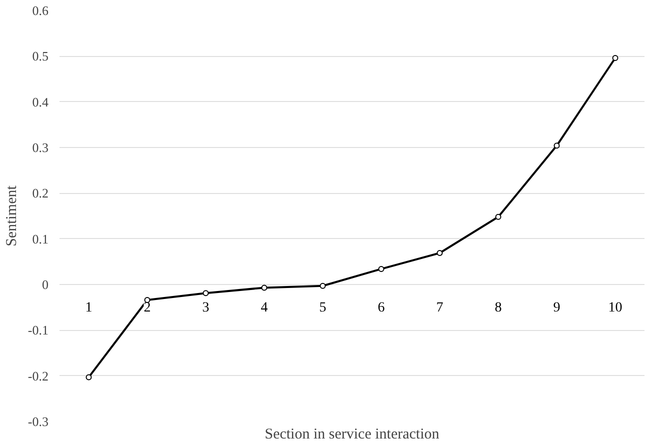  Describe the element at coordinates (40, 10) in the screenshot. I see `y-tick-label: 0.6` at that location.